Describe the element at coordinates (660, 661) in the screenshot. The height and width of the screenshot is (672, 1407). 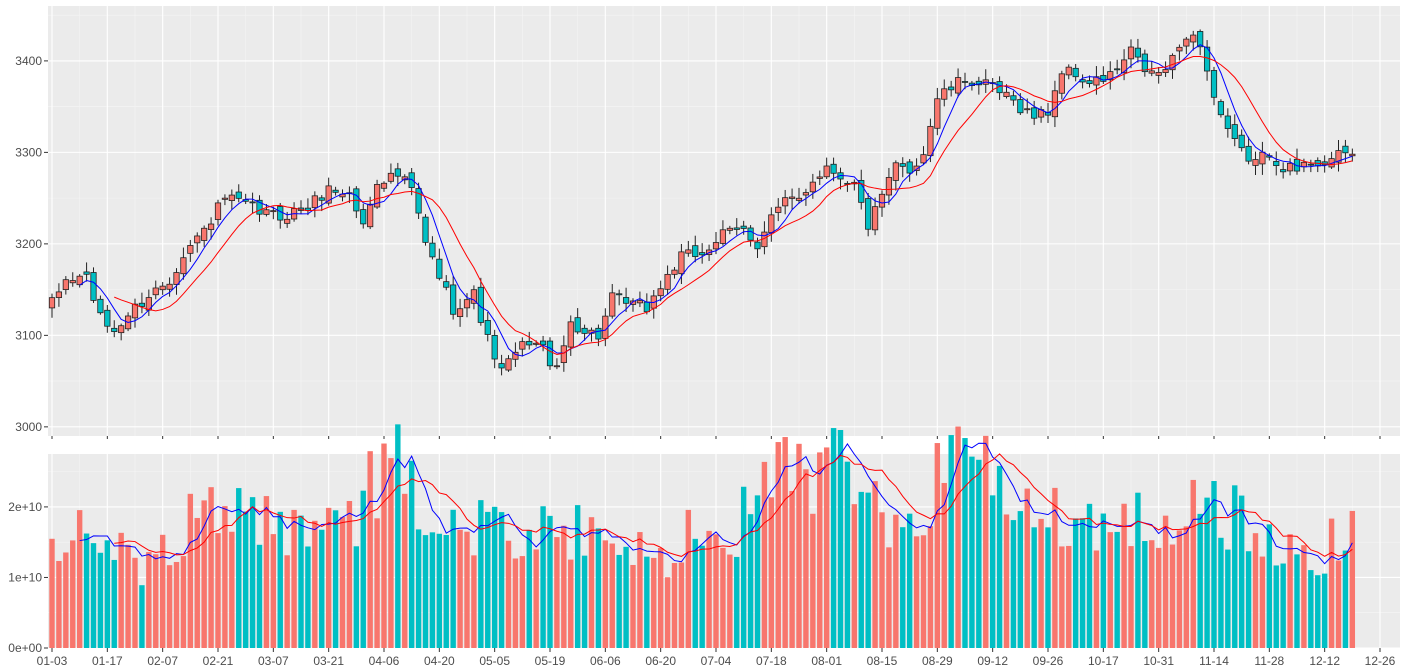
I see `x-tick-label: 06-20` at that location.